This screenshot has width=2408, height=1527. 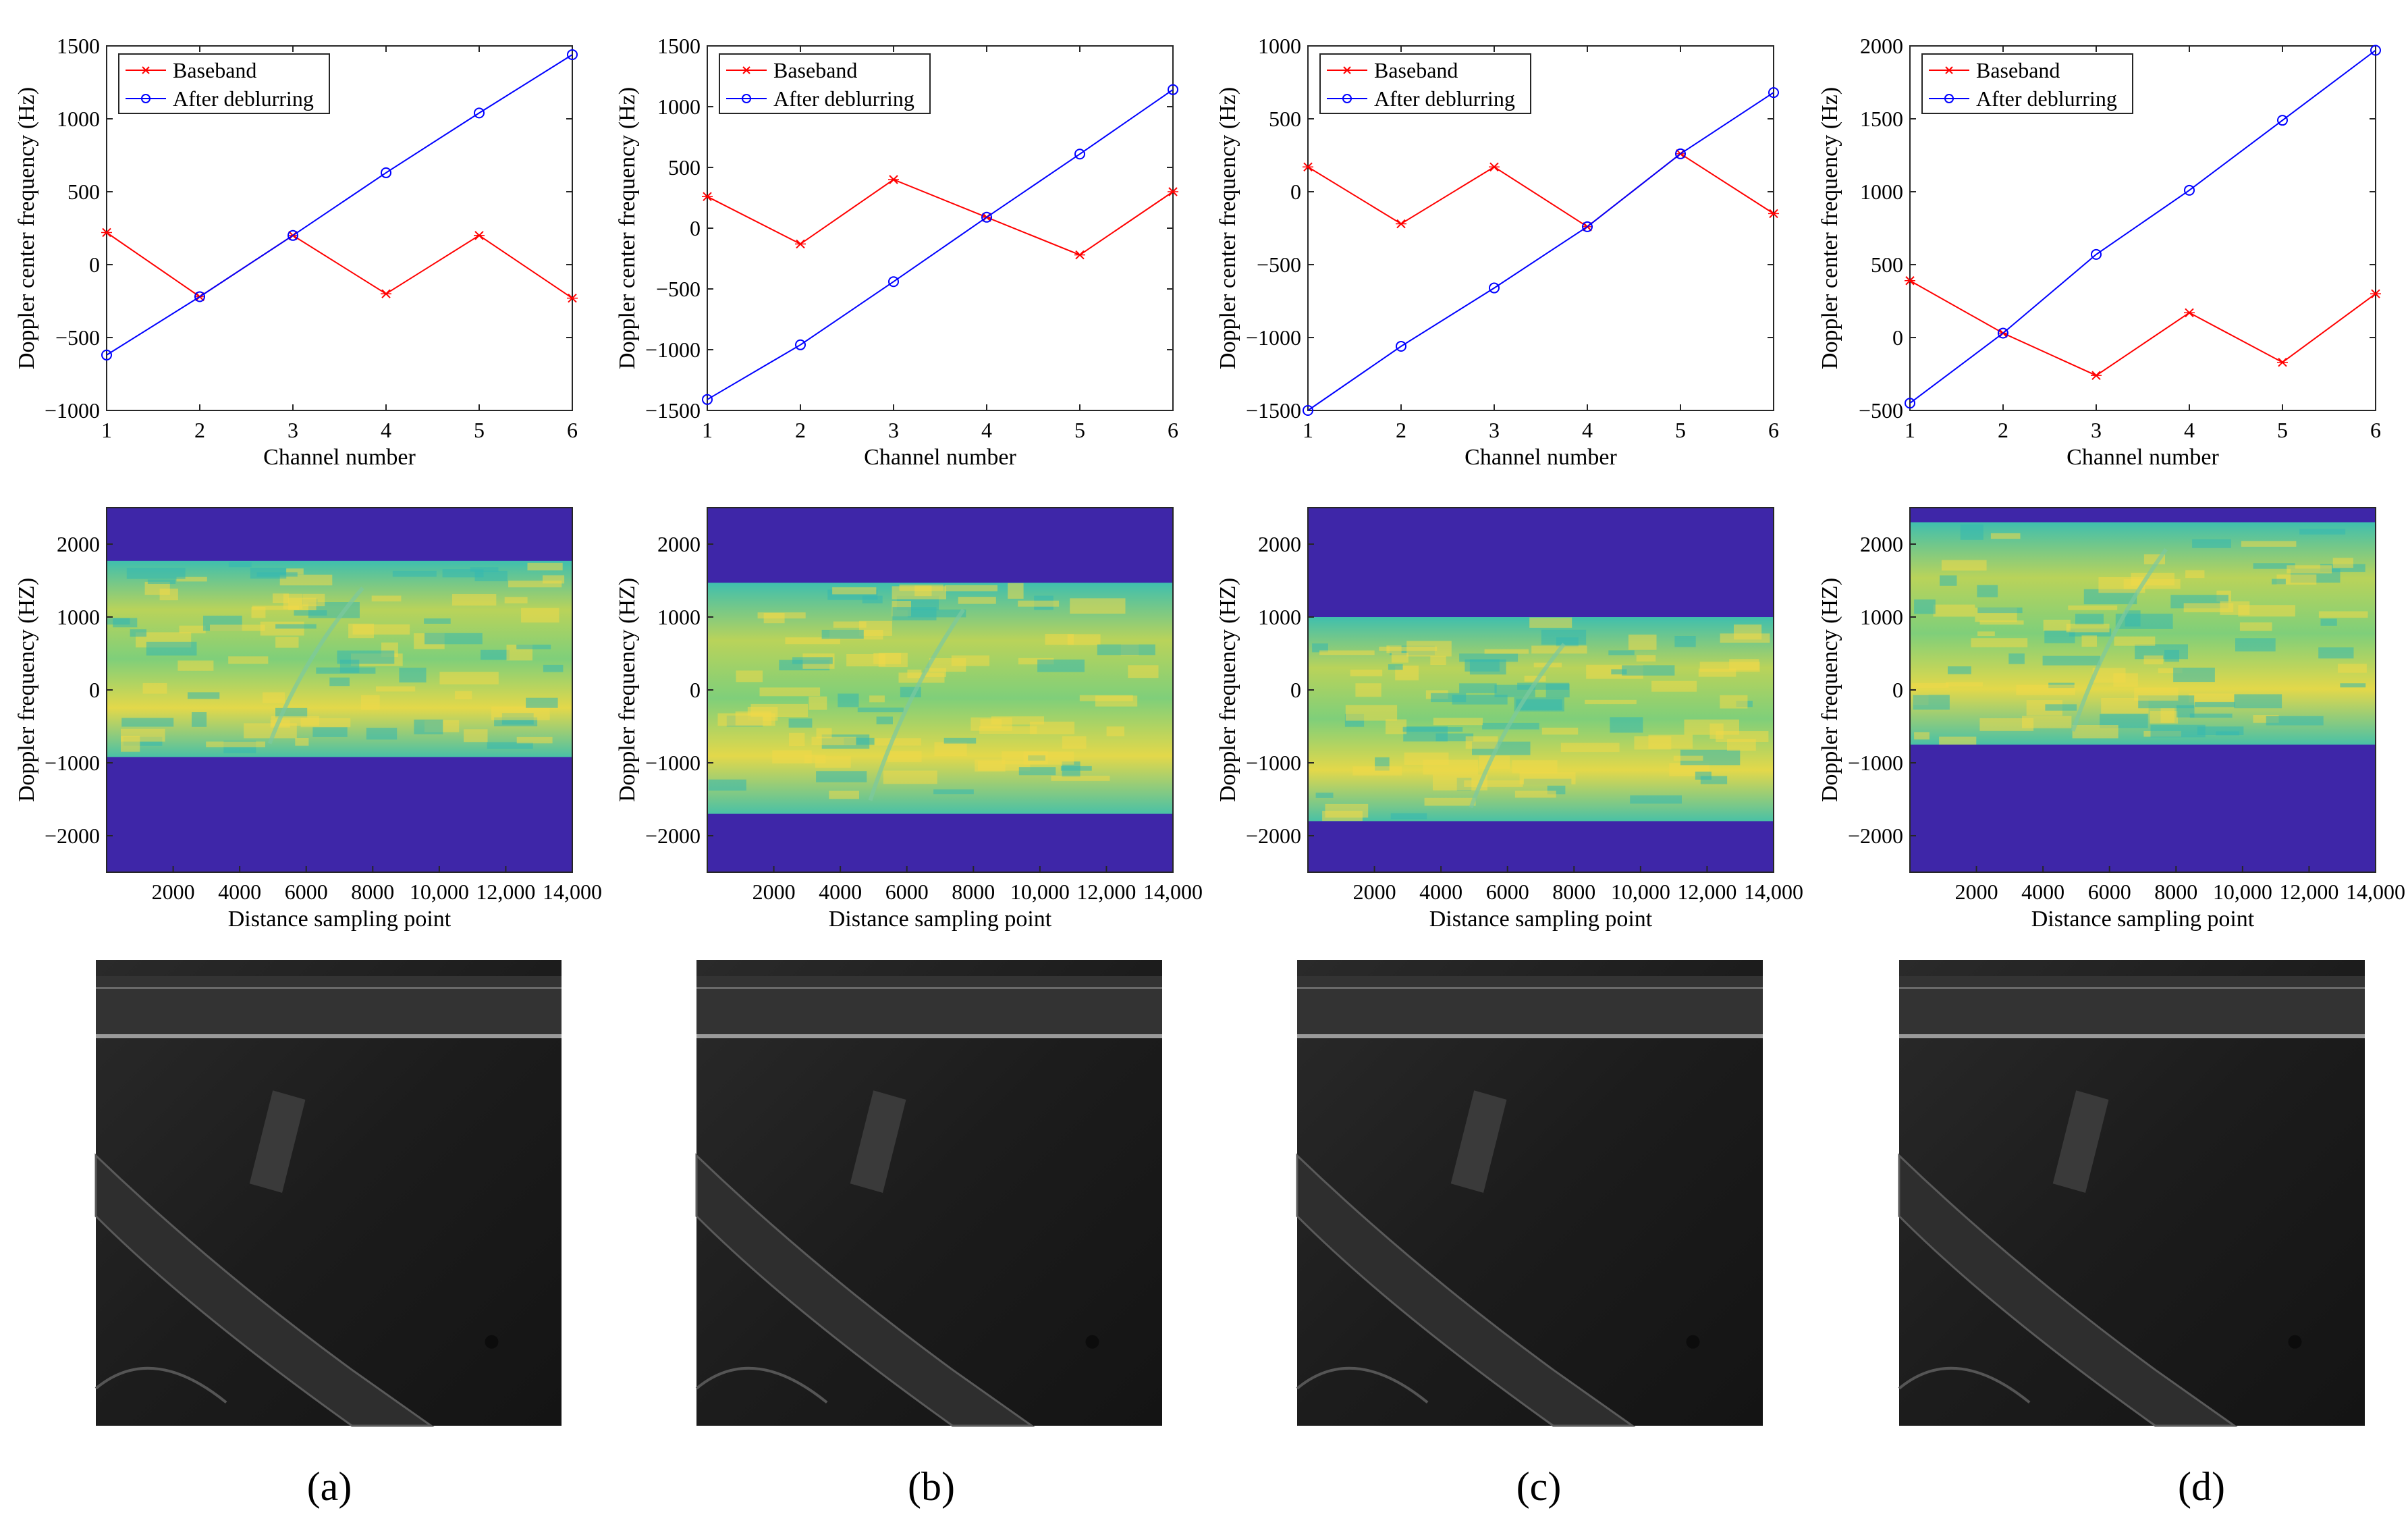 I want to click on x-tick-label: 10,000, so click(x=1040, y=892).